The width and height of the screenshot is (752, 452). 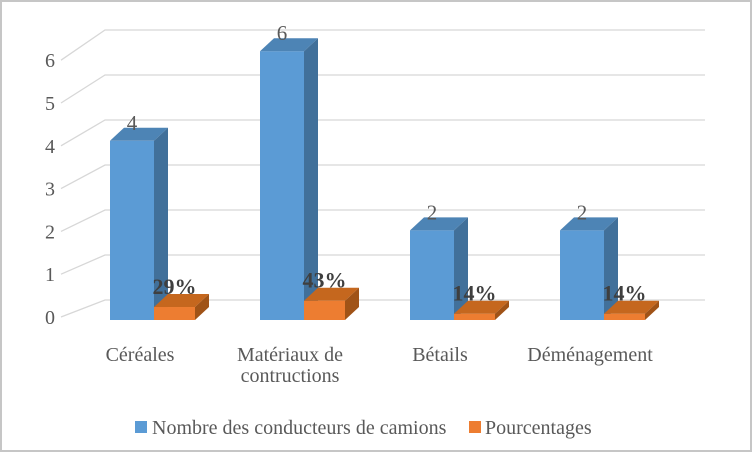 I want to click on legend-swatch-series1, so click(x=141, y=427).